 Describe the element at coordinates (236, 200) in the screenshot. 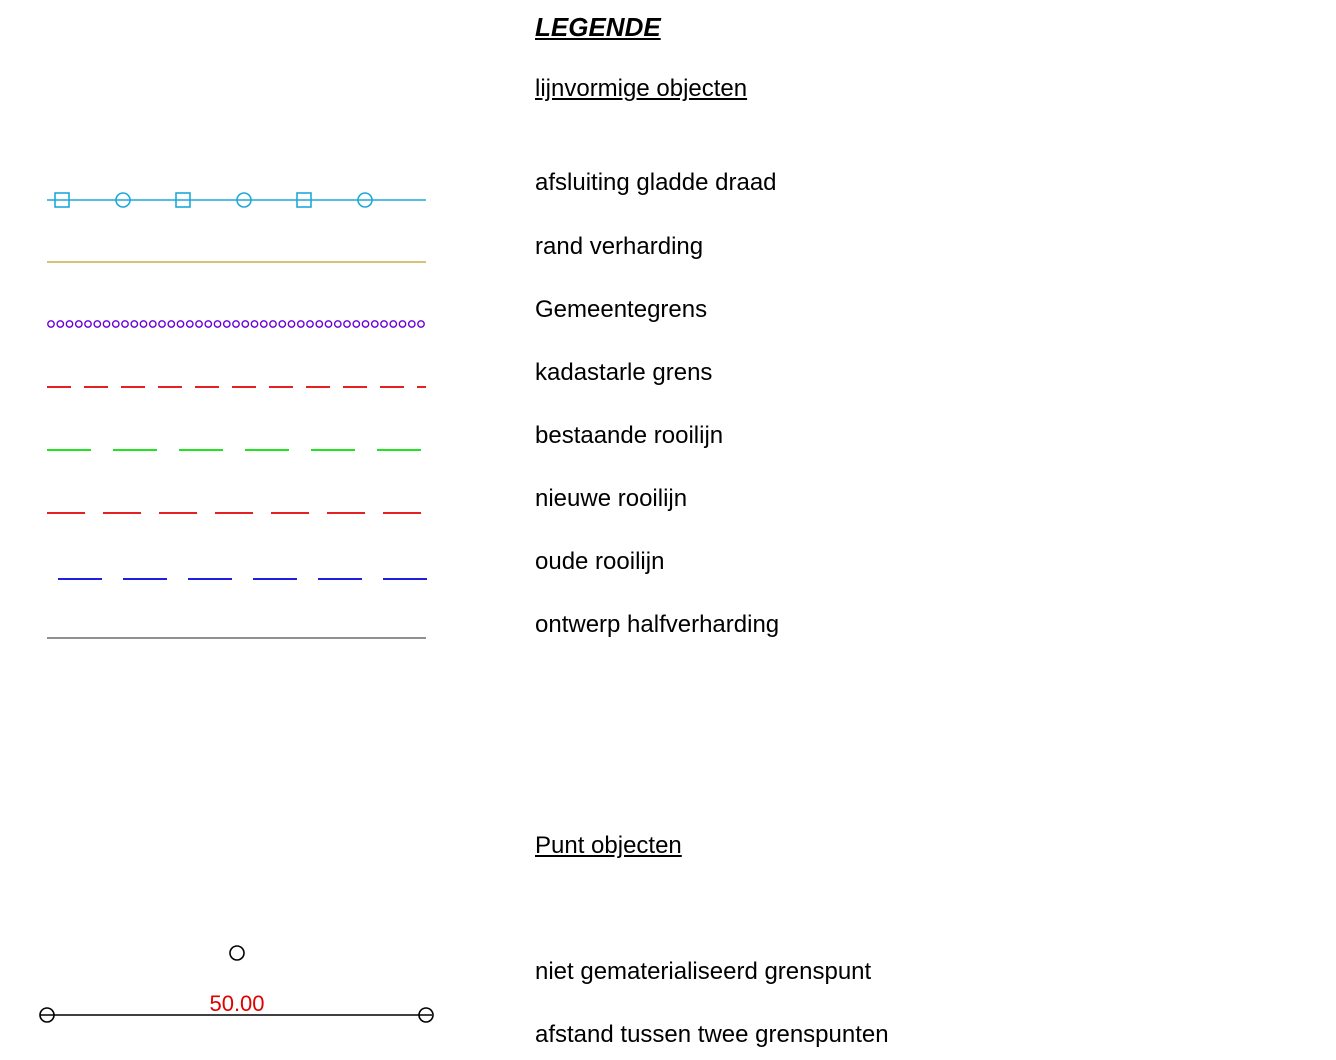

I see `fence-line-symbol` at that location.